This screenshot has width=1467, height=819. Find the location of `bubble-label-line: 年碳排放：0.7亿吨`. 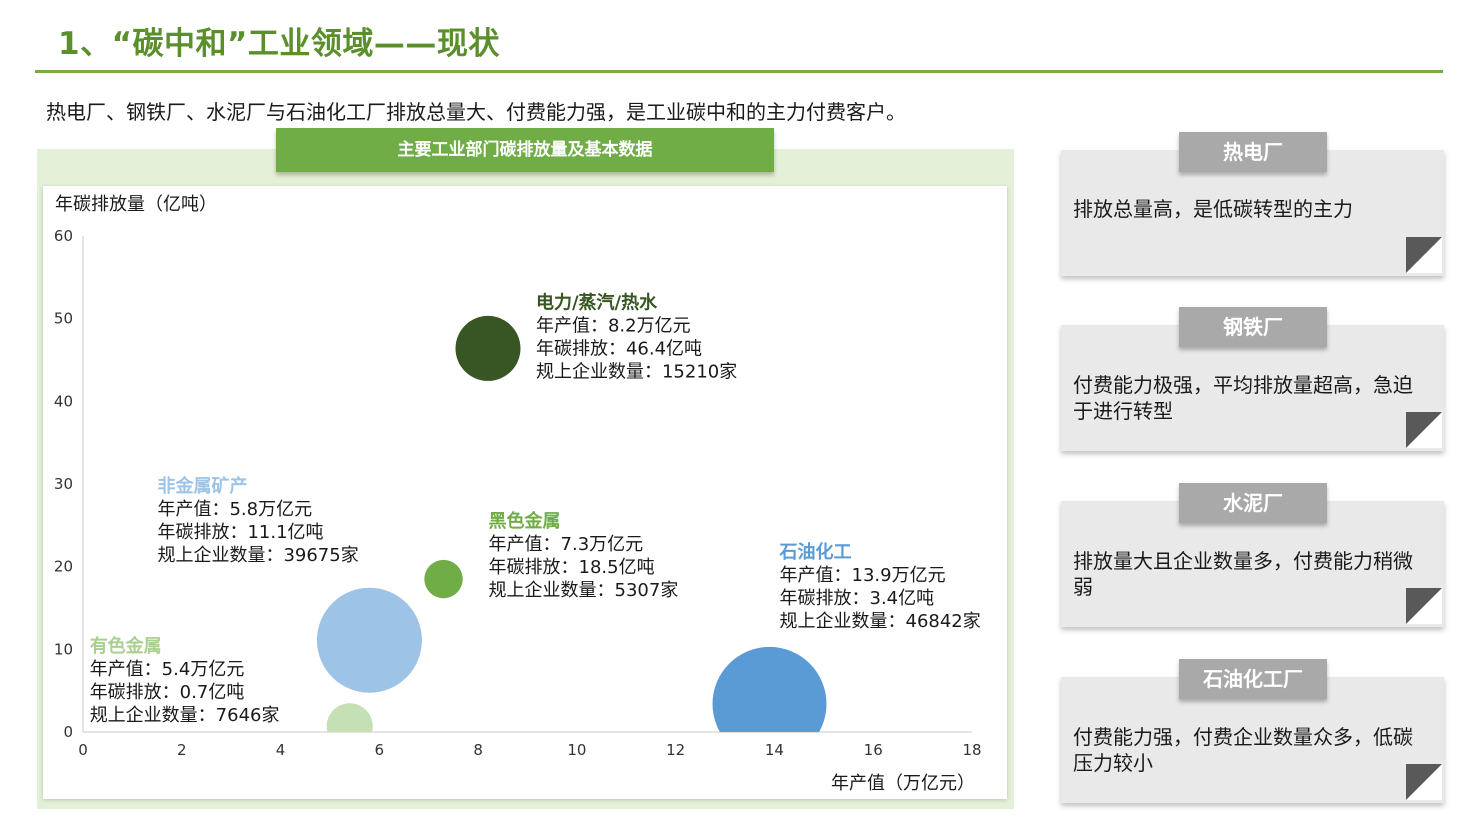

bubble-label-line: 年碳排放：0.7亿吨 is located at coordinates (167, 692).